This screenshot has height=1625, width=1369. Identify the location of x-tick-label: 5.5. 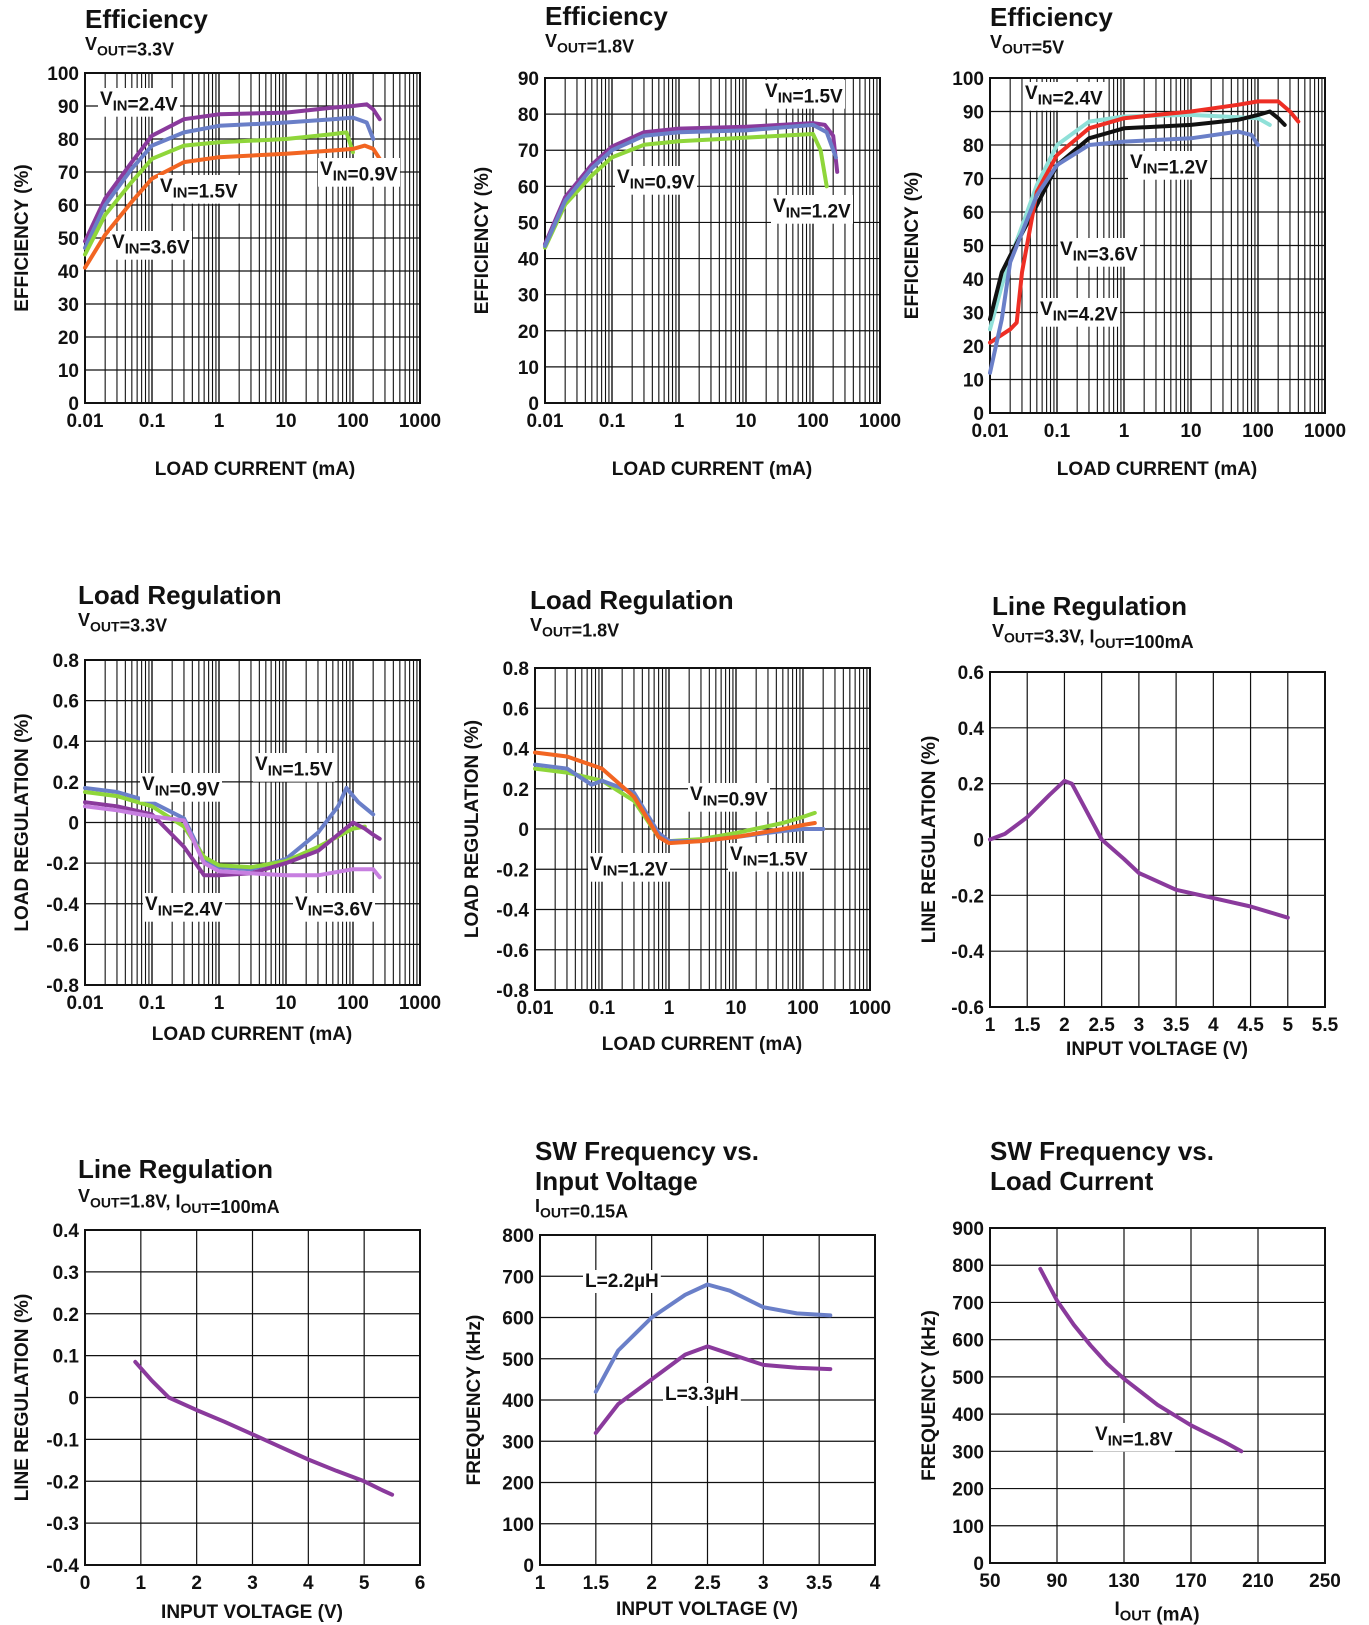
(1325, 1025).